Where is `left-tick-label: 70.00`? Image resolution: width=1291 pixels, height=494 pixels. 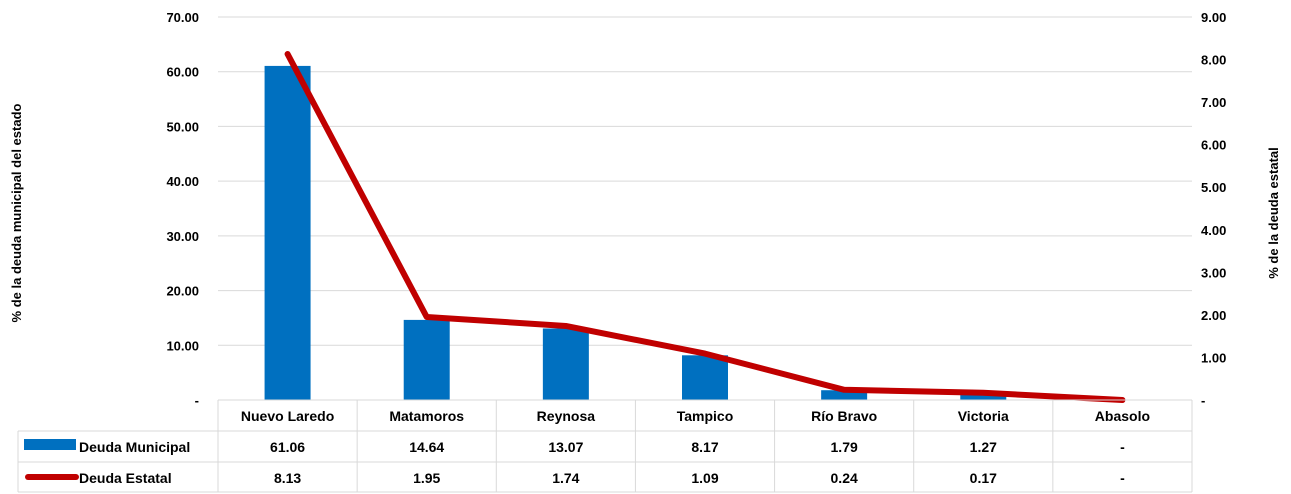 left-tick-label: 70.00 is located at coordinates (182, 17).